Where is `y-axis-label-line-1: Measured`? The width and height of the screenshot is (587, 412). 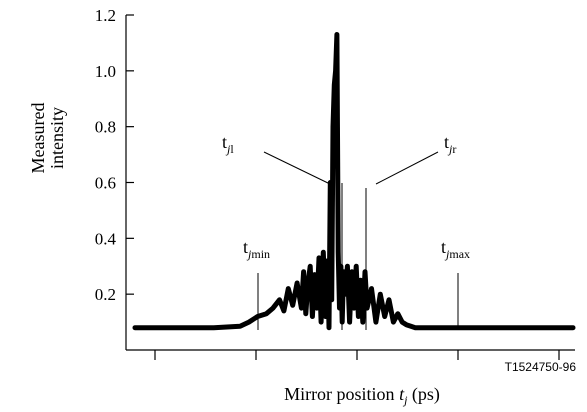
y-axis-label-line-1: Measured is located at coordinates (38, 138).